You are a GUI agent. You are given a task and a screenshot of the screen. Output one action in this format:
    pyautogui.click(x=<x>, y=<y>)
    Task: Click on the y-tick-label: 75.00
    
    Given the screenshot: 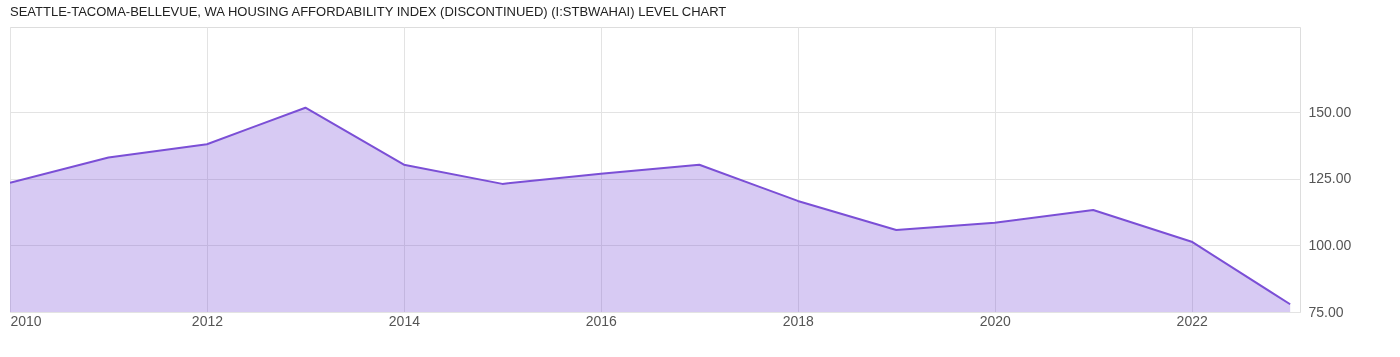 What is the action you would take?
    pyautogui.click(x=1326, y=311)
    